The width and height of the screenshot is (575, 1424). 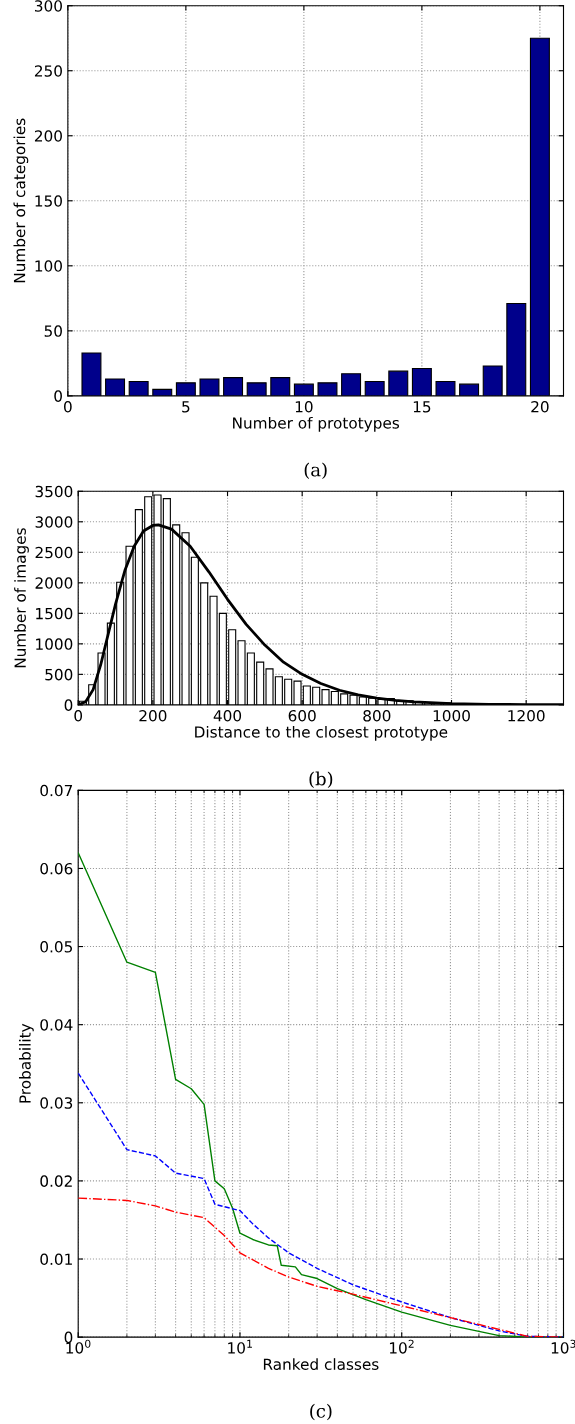 What do you see at coordinates (377, 716) in the screenshot?
I see `x-tick-label: 800` at bounding box center [377, 716].